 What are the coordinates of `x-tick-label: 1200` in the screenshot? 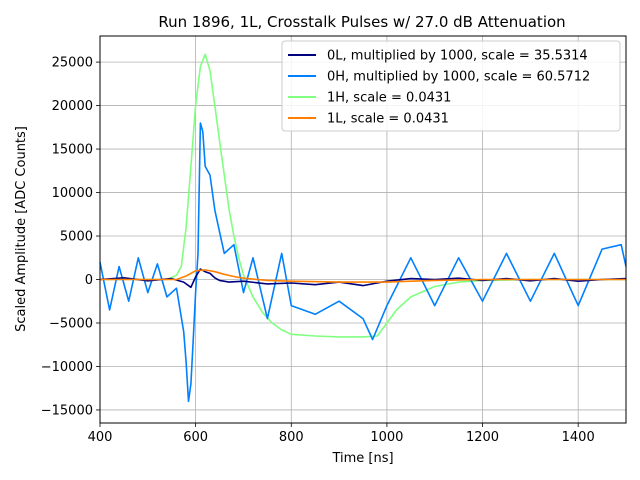 It's located at (482, 437).